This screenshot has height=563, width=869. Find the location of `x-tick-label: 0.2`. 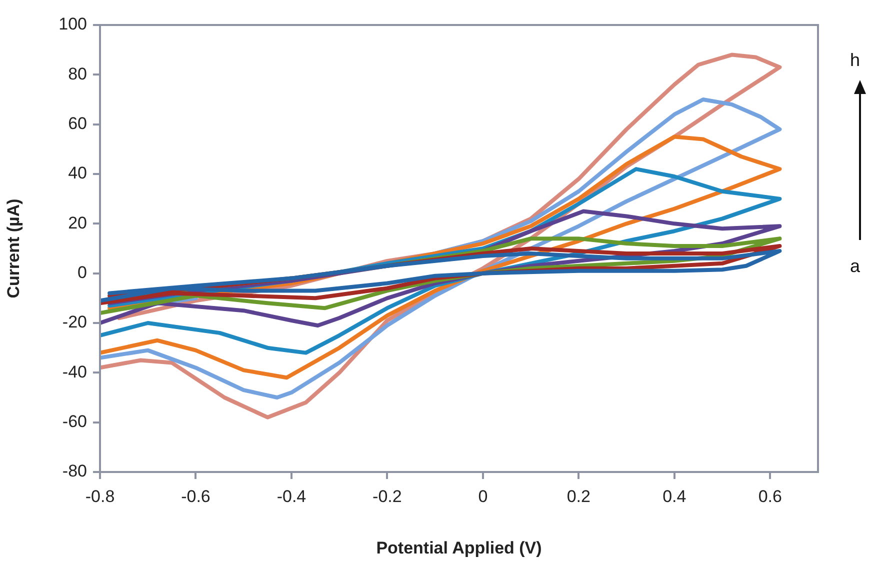

x-tick-label: 0.2 is located at coordinates (578, 496).